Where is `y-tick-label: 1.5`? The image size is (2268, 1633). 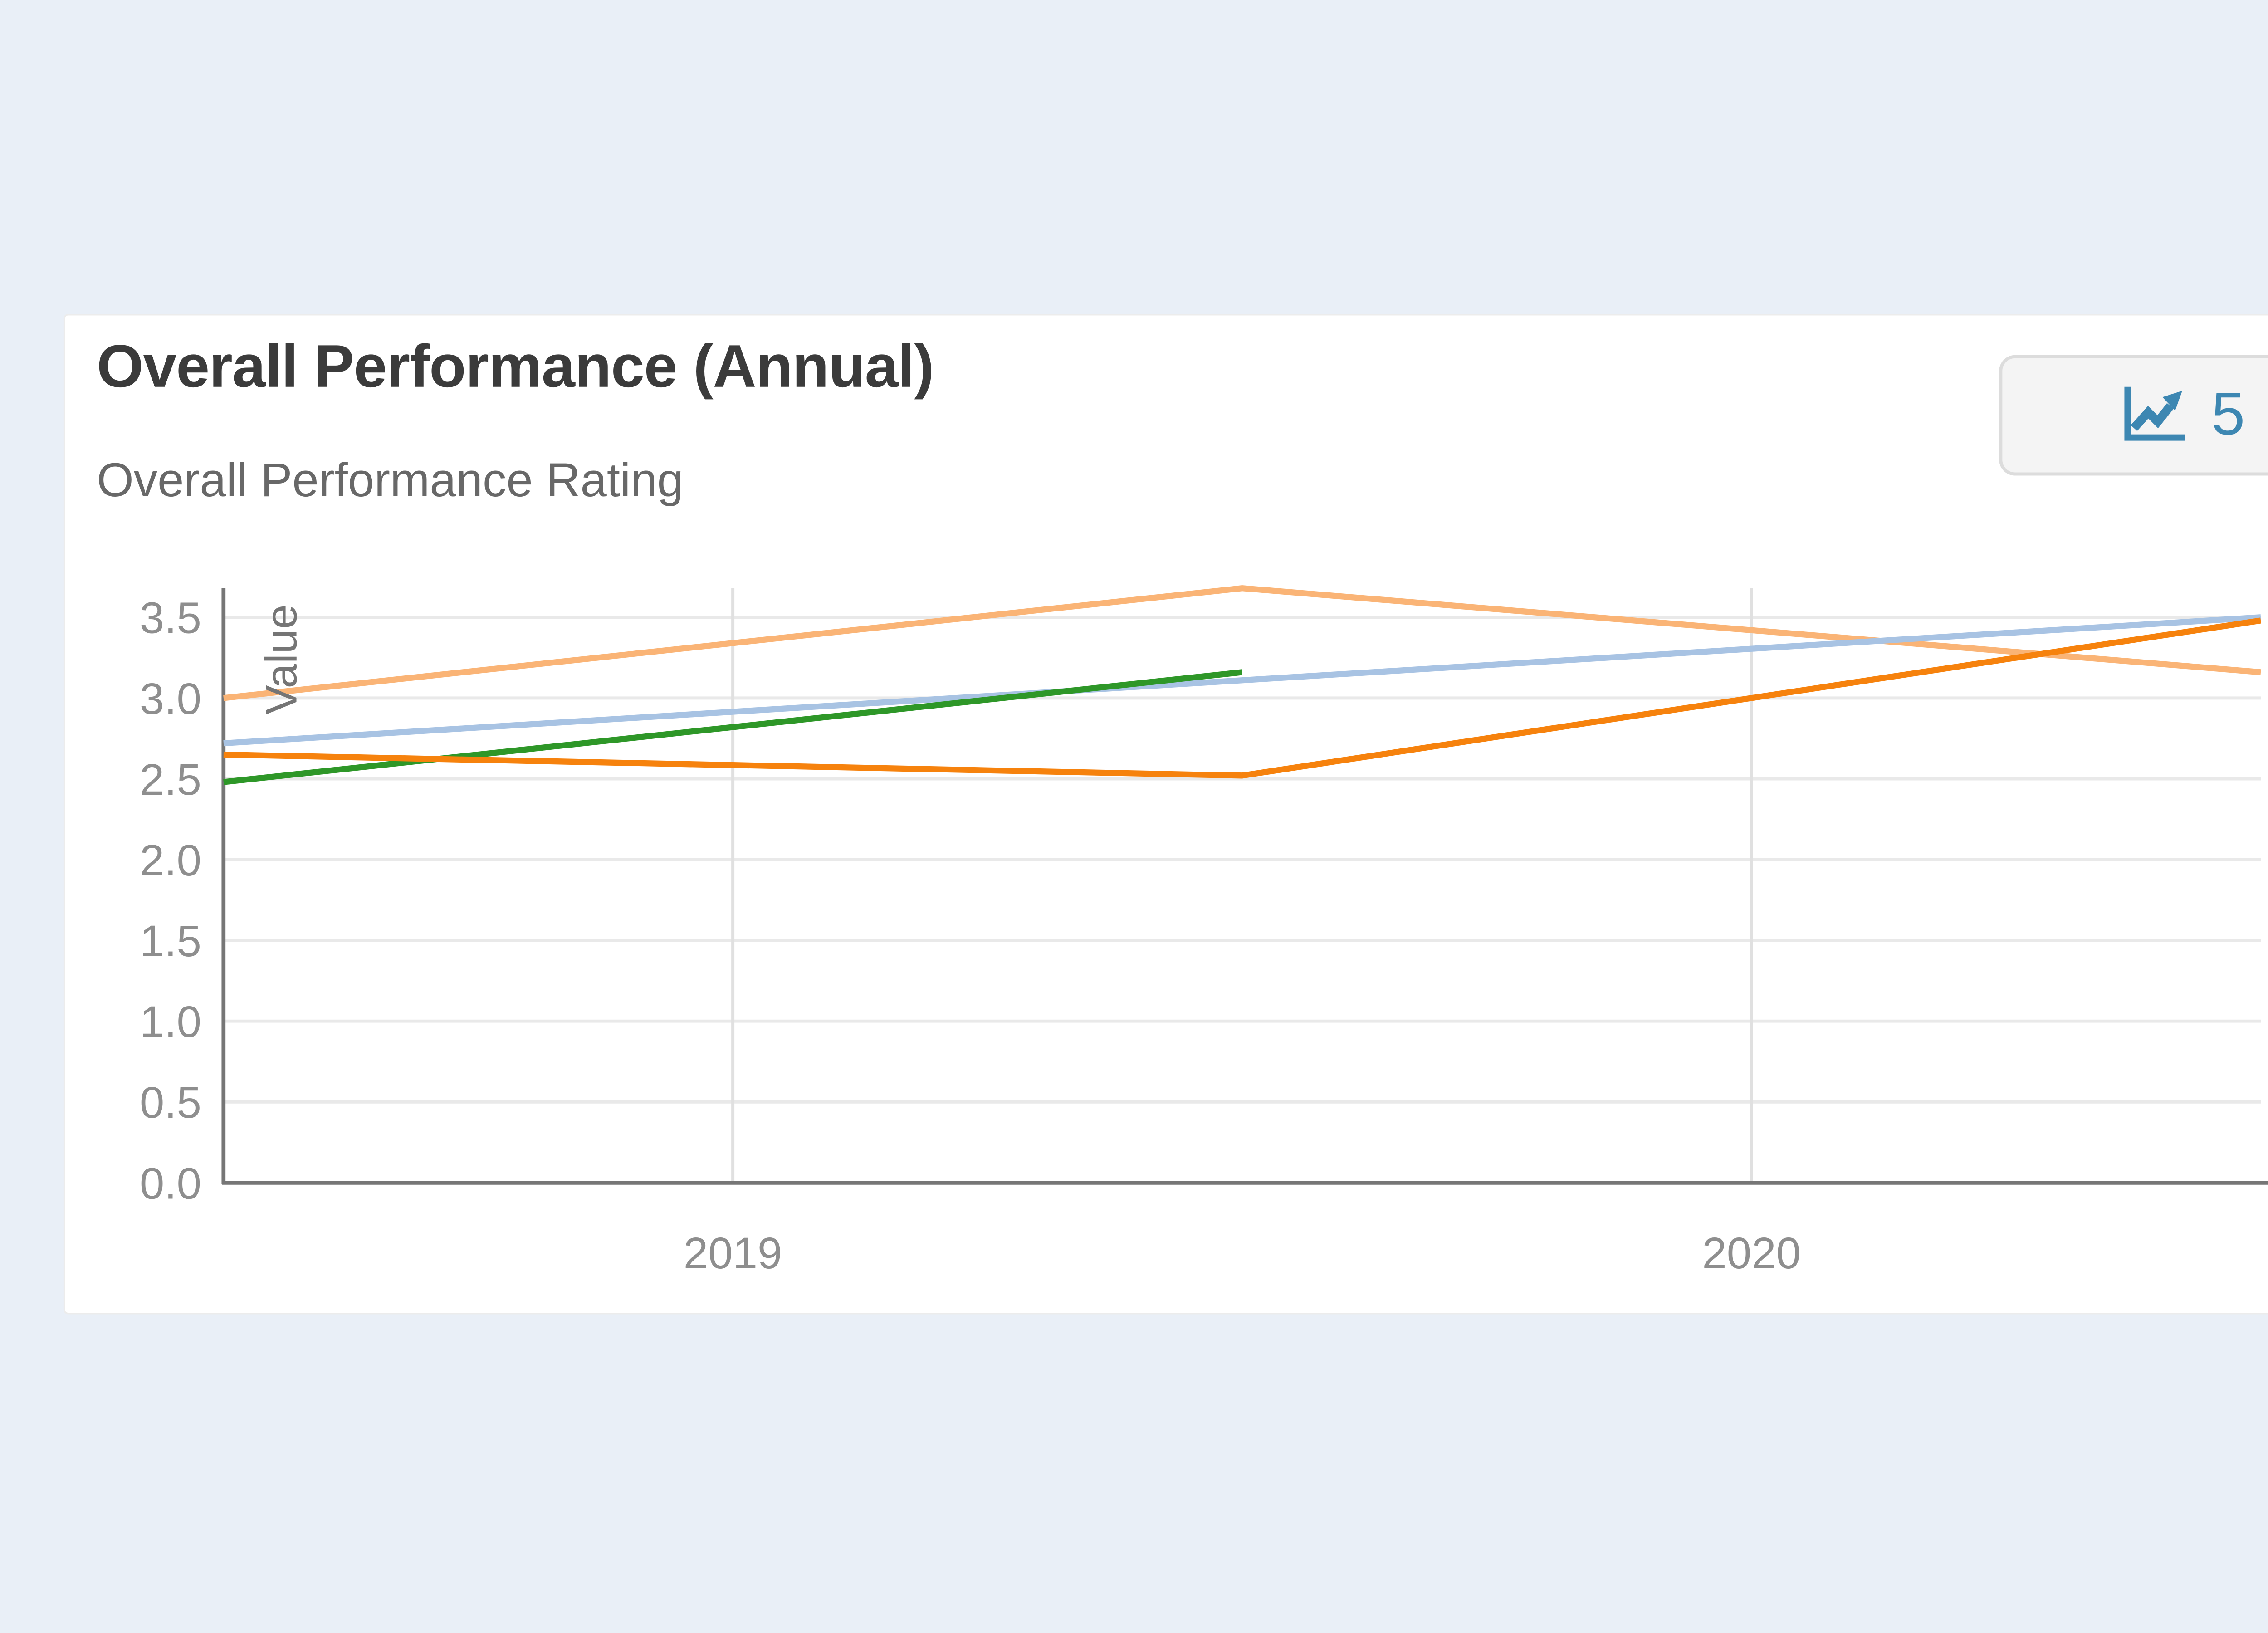 y-tick-label: 1.5 is located at coordinates (171, 941).